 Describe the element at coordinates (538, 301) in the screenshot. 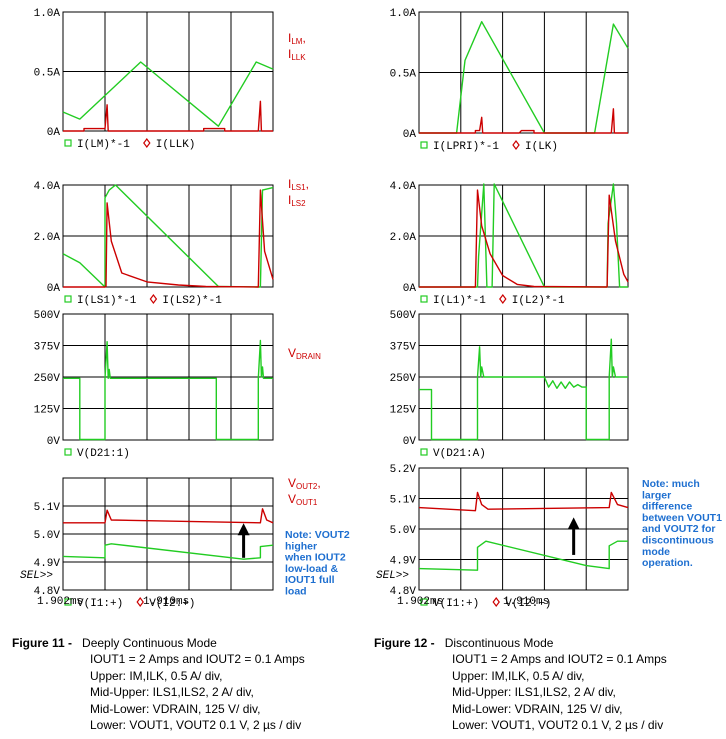

I see `legend-label: I(L2)*-1` at that location.